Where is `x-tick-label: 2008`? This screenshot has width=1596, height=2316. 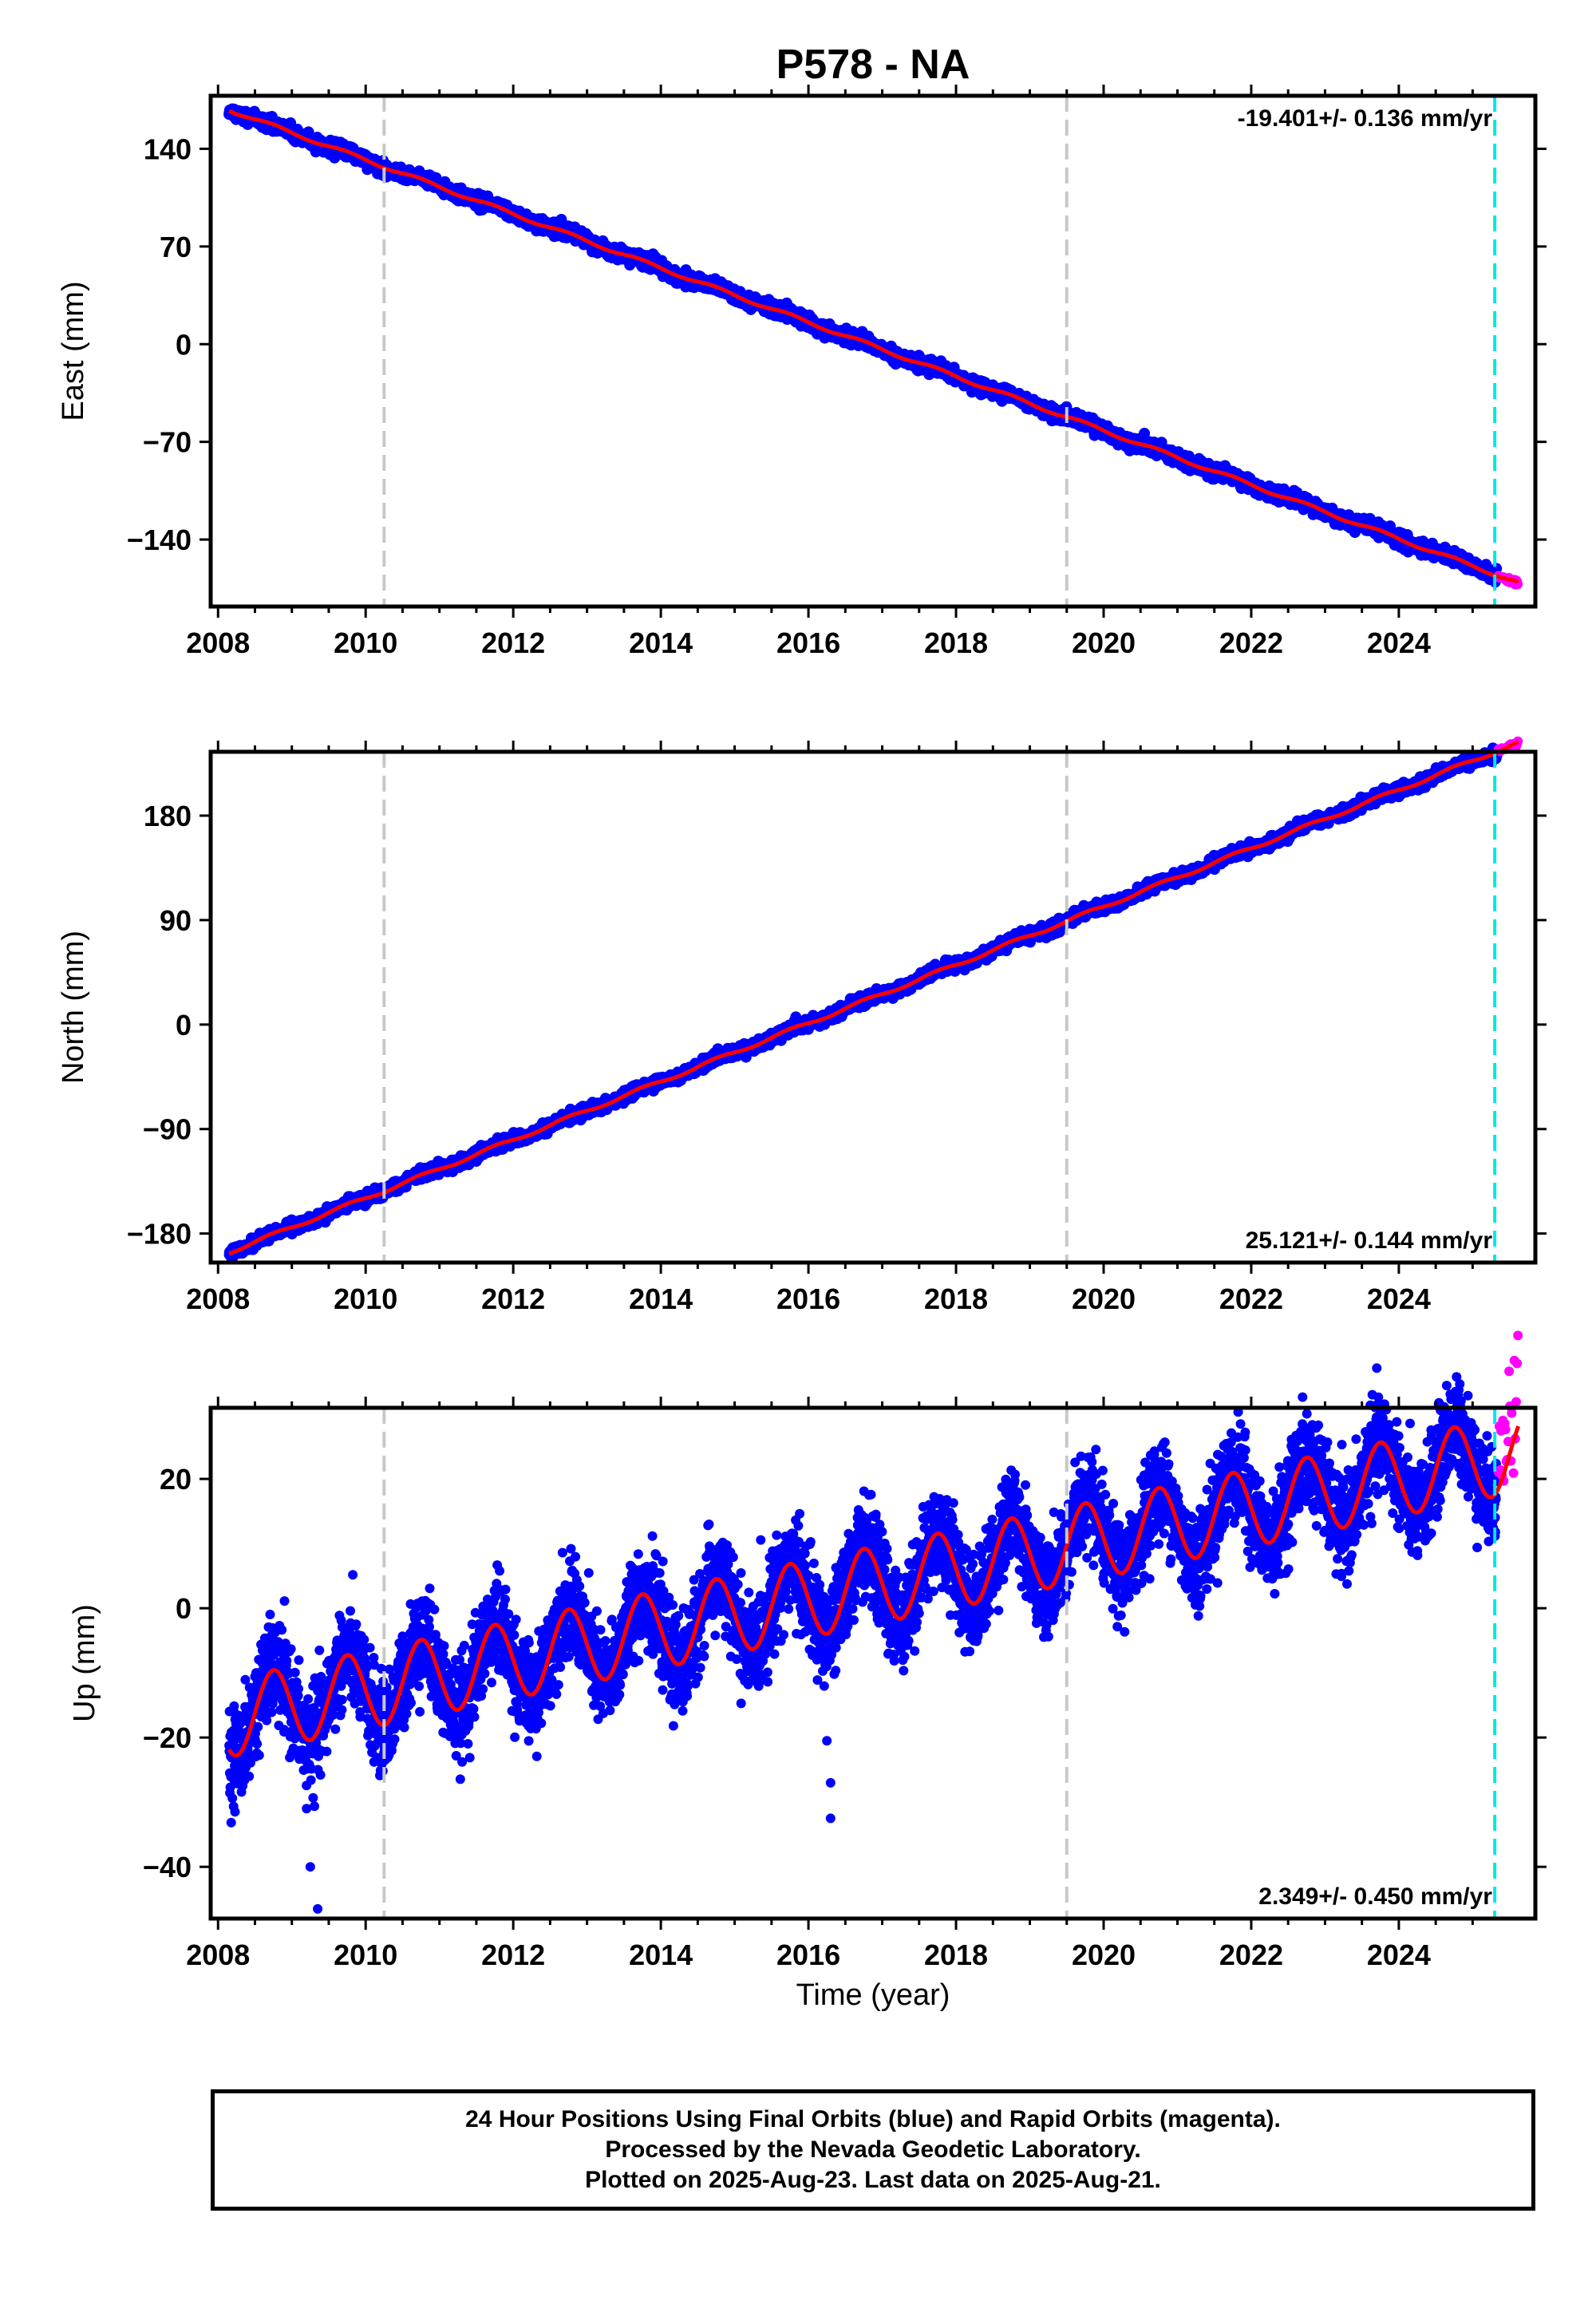 x-tick-label: 2008 is located at coordinates (218, 642).